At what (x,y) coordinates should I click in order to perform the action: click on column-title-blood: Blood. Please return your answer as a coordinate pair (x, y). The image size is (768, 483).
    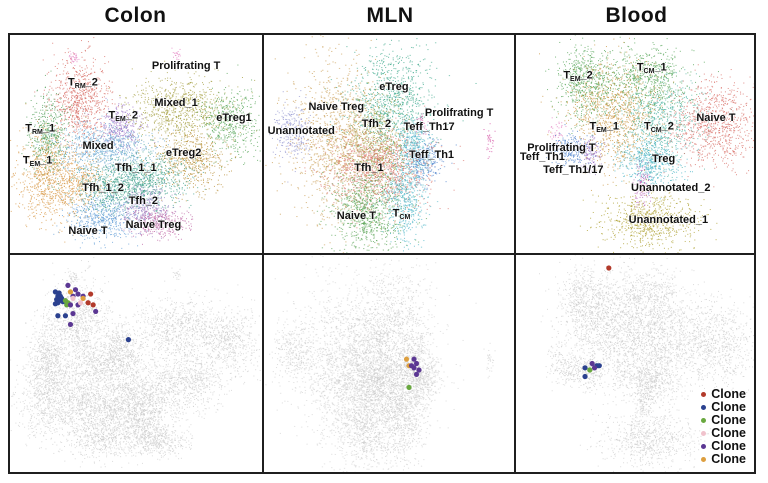
    Looking at the image, I should click on (636, 15).